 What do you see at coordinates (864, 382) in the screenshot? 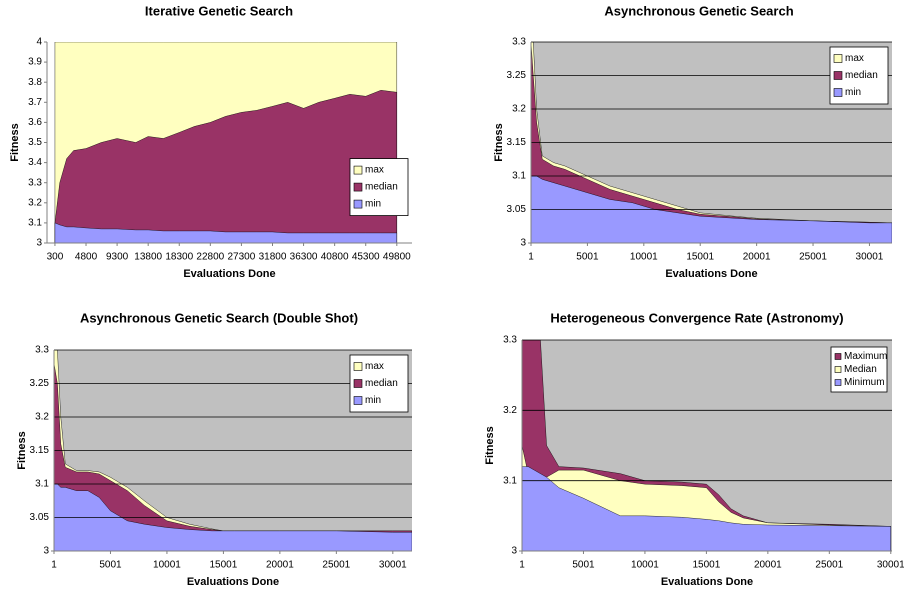
I see `legend-label: Minimum` at bounding box center [864, 382].